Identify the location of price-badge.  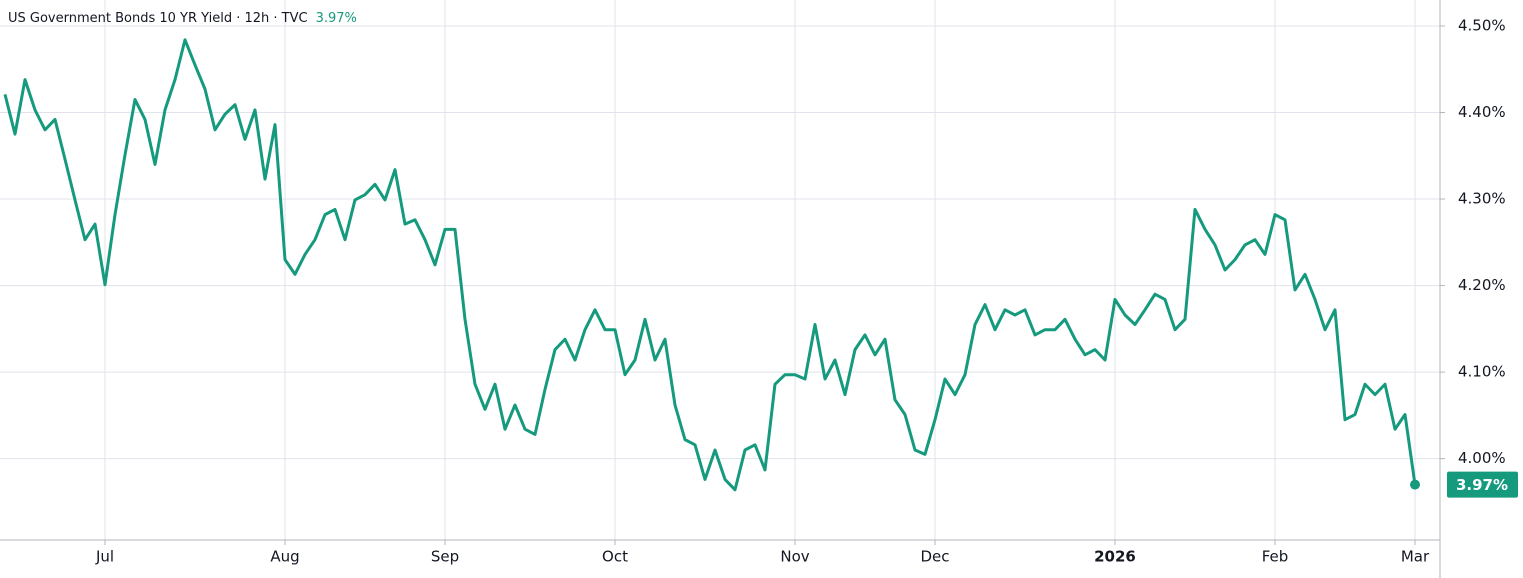
(1482, 484).